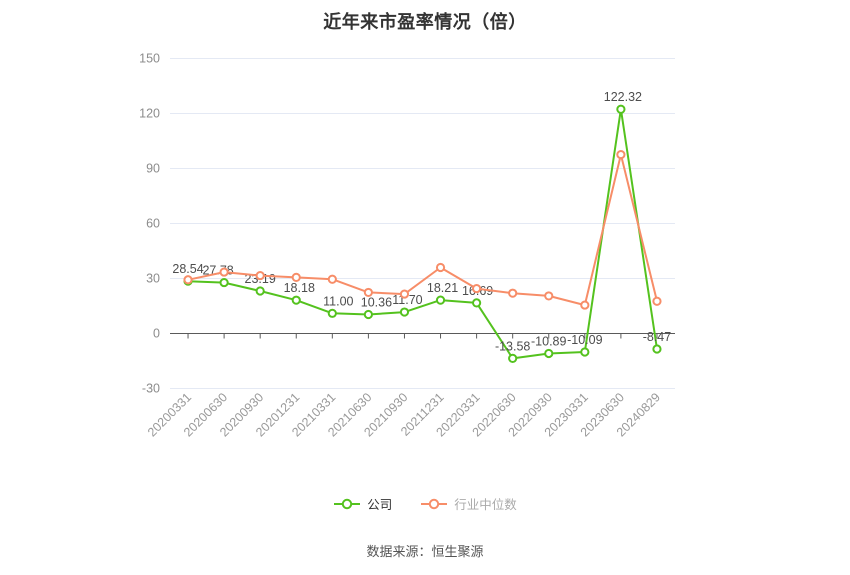 This screenshot has width=850, height=575. Describe the element at coordinates (548, 341) in the screenshot. I see `company-value-label: -10.89` at that location.